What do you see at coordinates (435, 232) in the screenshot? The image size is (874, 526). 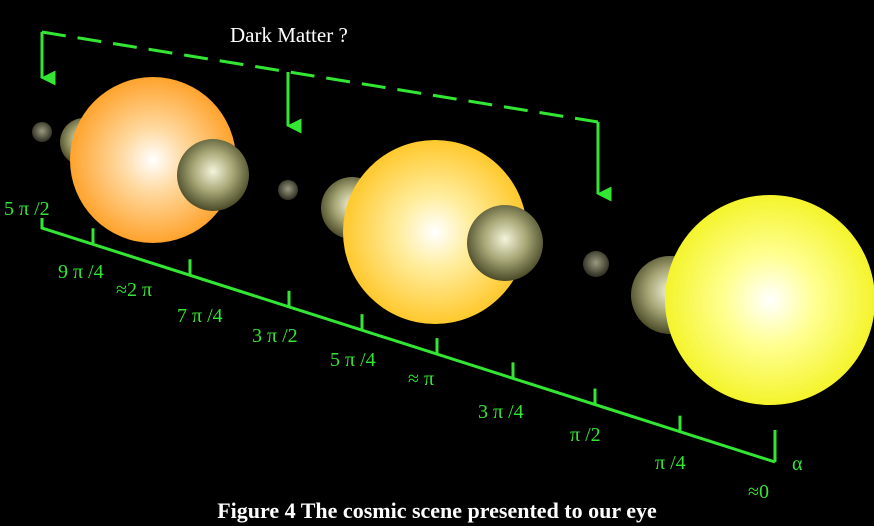 I see `gold-star` at bounding box center [435, 232].